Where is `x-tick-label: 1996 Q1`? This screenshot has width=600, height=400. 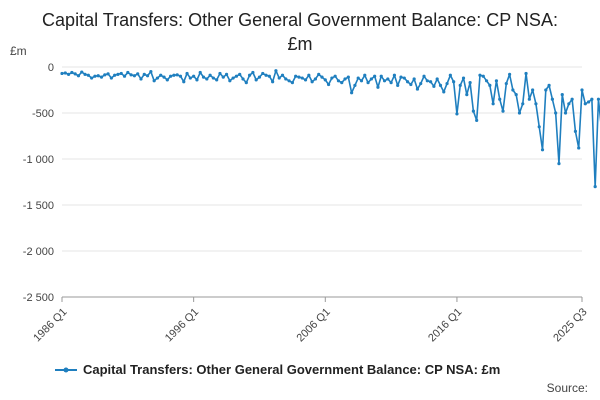 x-tick-label: 1996 Q1 is located at coordinates (182, 325).